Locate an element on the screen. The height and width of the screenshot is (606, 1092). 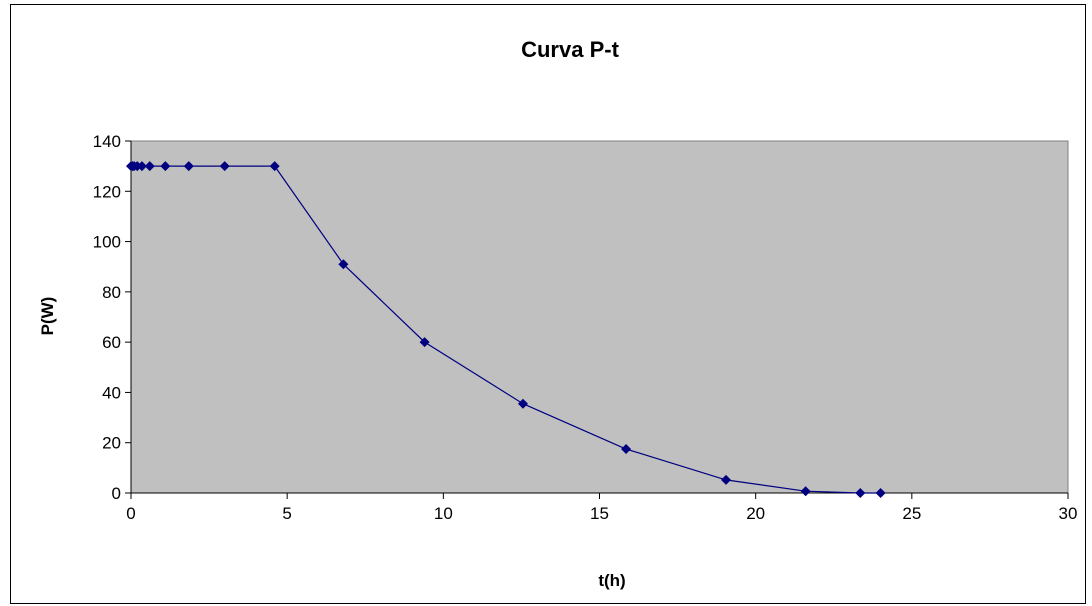
y-tick-label: 40 is located at coordinates (111, 392).